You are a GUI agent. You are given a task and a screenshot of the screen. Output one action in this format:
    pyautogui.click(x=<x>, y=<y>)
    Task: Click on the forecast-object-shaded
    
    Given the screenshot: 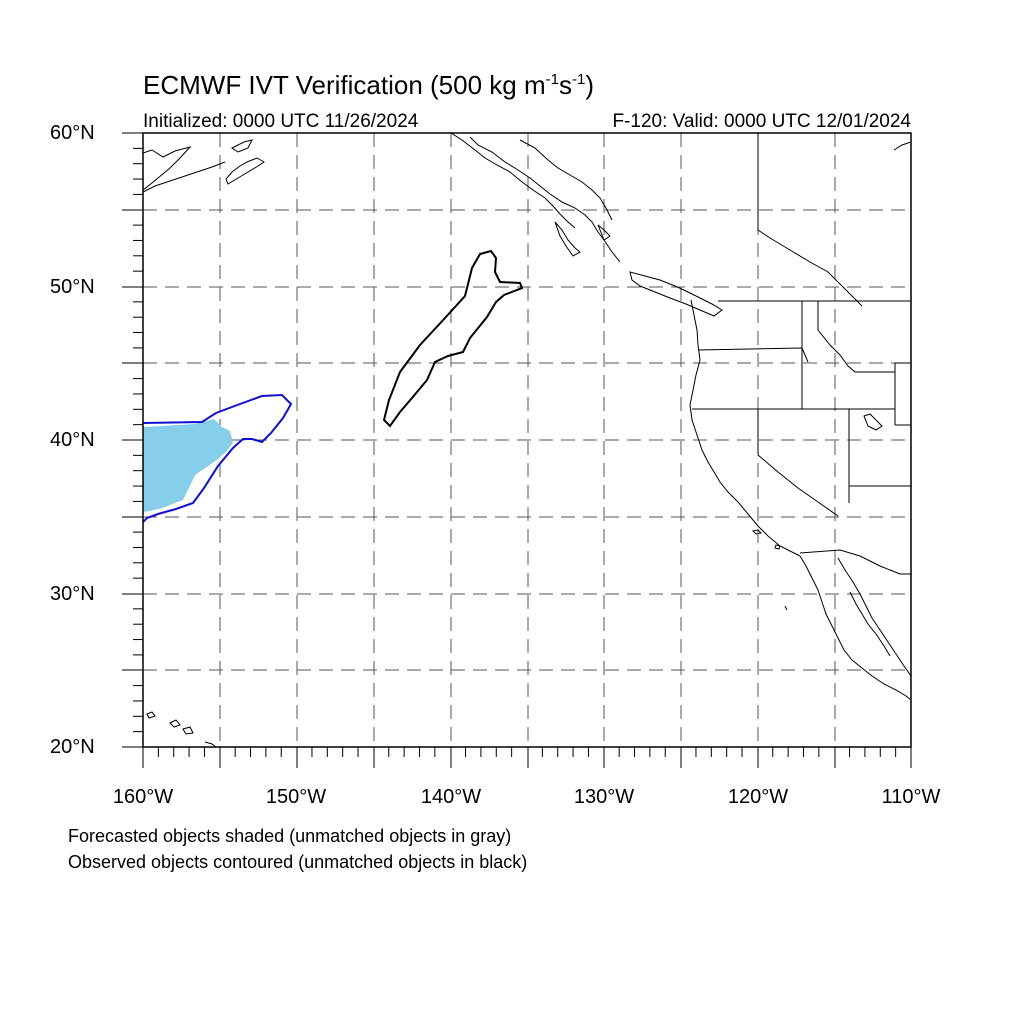 What is the action you would take?
    pyautogui.click(x=188, y=465)
    